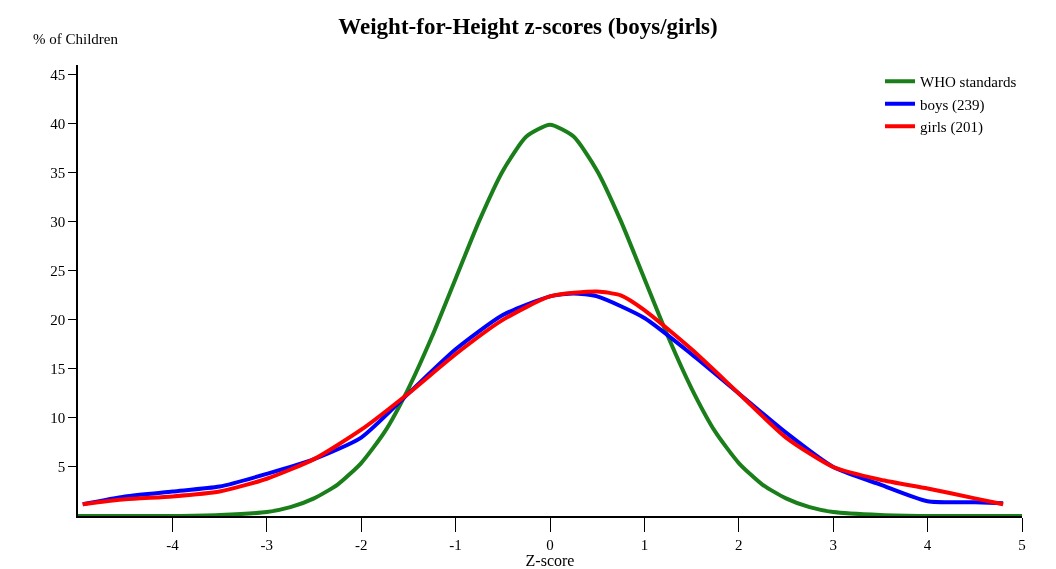 This screenshot has height=569, width=1056. Describe the element at coordinates (927, 544) in the screenshot. I see `x-tick-label: 4` at that location.